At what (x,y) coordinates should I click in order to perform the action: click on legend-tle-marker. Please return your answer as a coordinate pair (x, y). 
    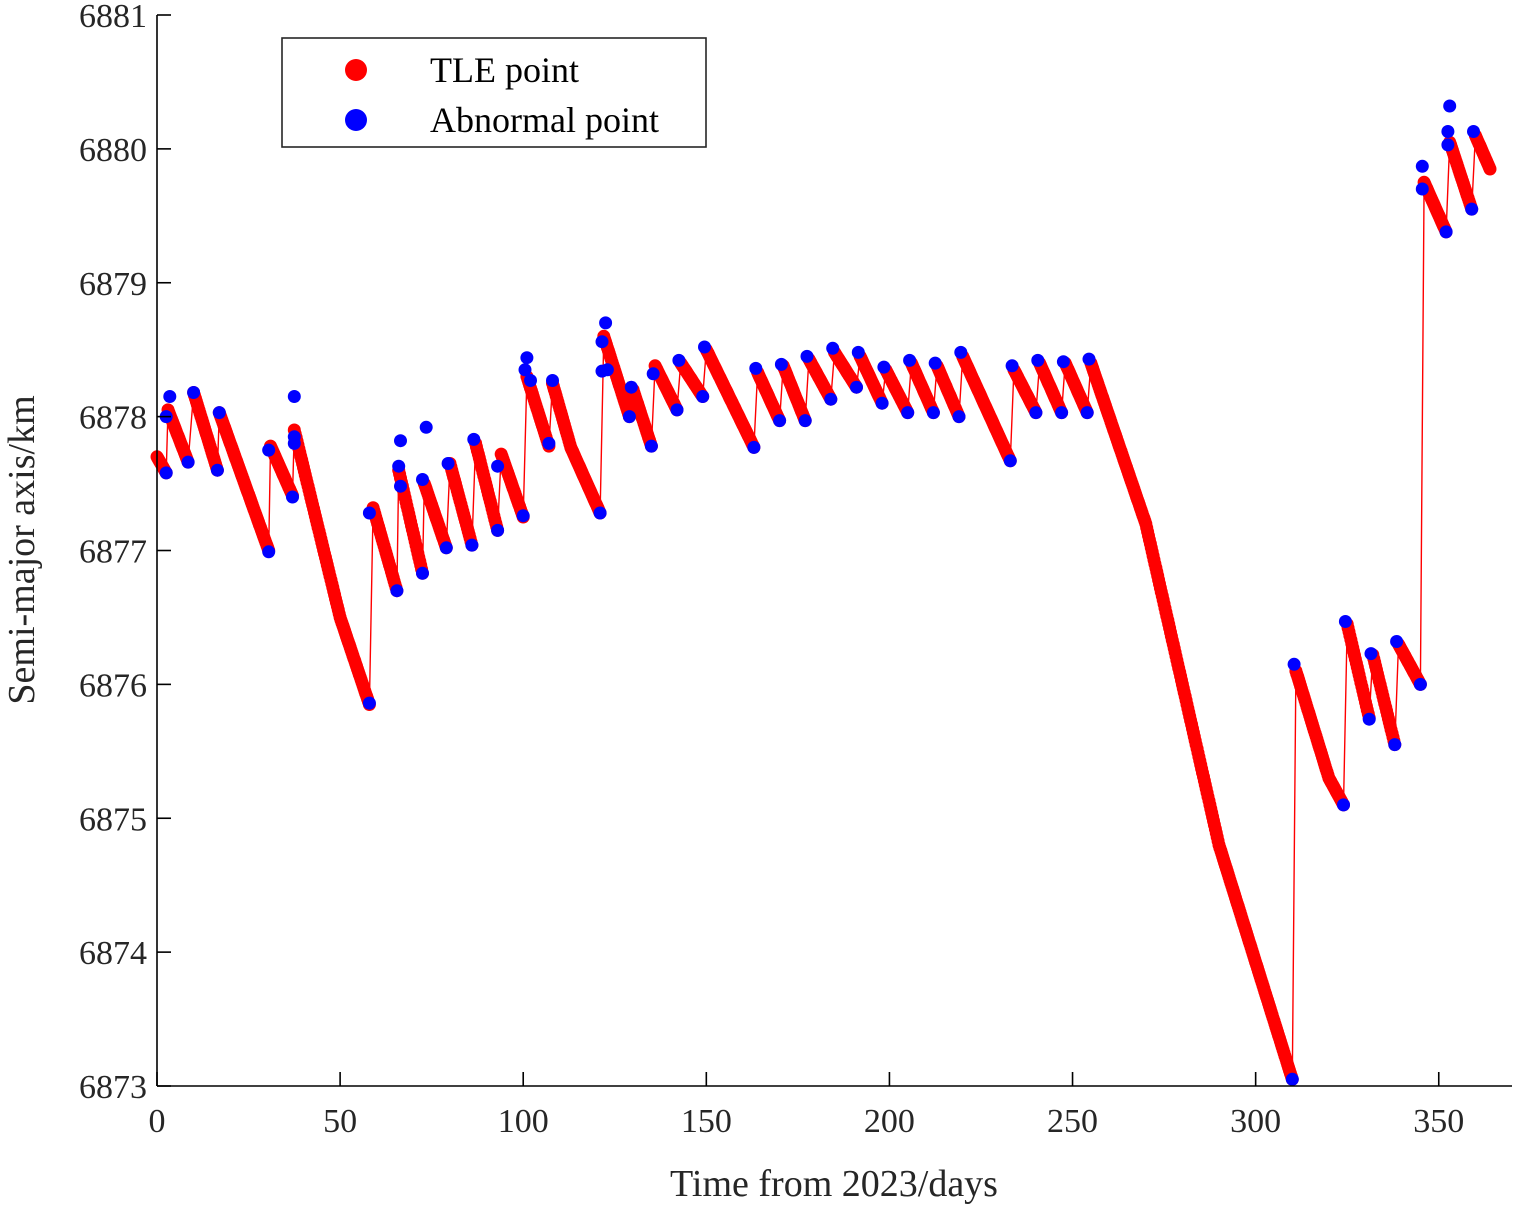
    Looking at the image, I should click on (356, 70).